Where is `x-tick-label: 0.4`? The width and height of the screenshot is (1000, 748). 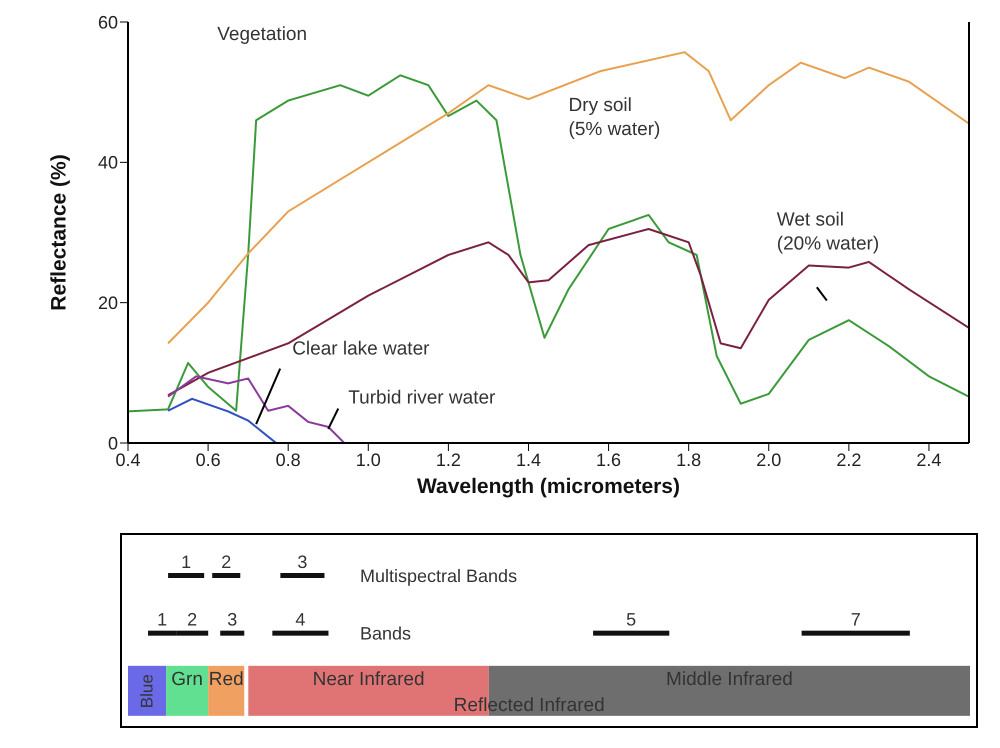
x-tick-label: 0.4 is located at coordinates (128, 460).